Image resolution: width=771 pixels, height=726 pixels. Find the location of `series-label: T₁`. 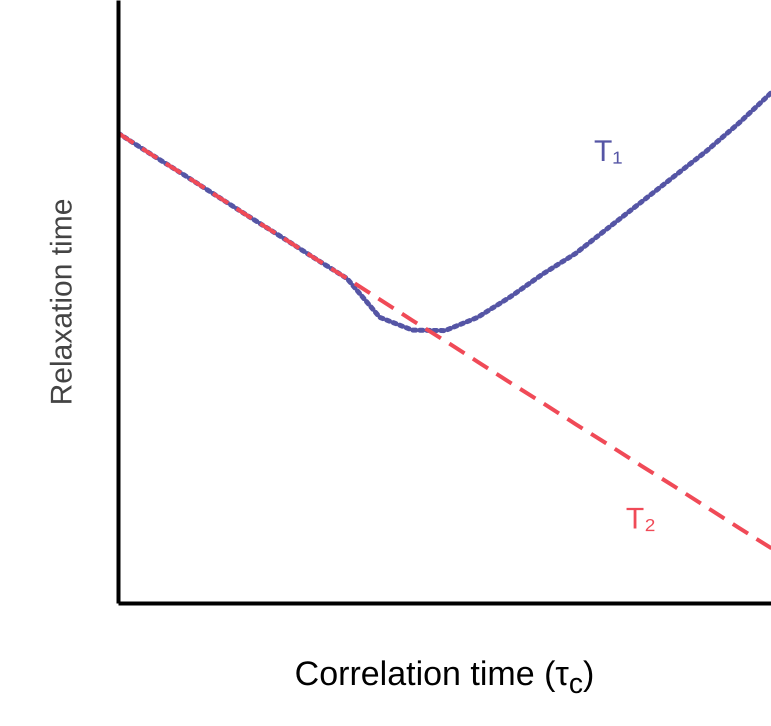

series-label: T₁ is located at coordinates (608, 151).